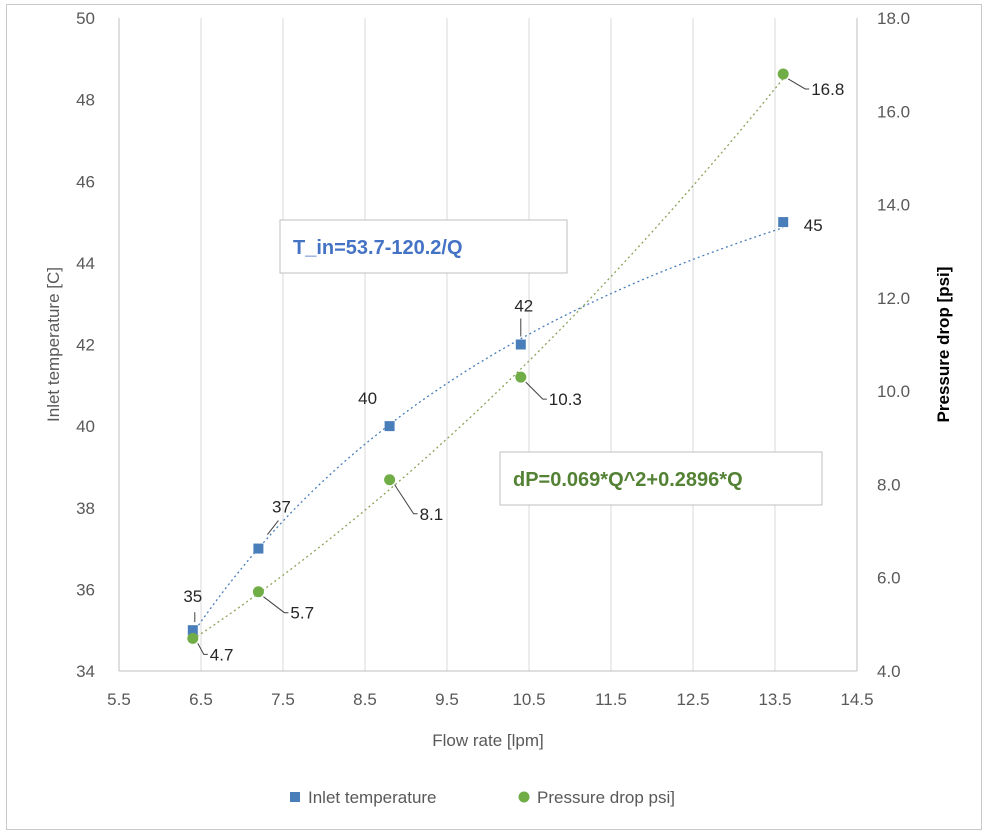 The height and width of the screenshot is (836, 990). Describe the element at coordinates (628, 480) in the screenshot. I see `equation-pressure-drop: dP=0.069*Q^2+0.2896*Q` at that location.